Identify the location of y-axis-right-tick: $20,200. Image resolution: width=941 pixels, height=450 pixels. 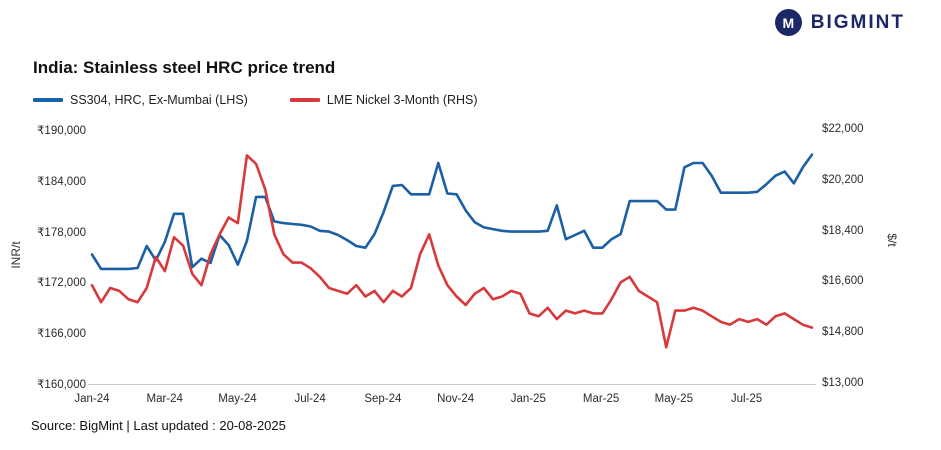
(843, 179).